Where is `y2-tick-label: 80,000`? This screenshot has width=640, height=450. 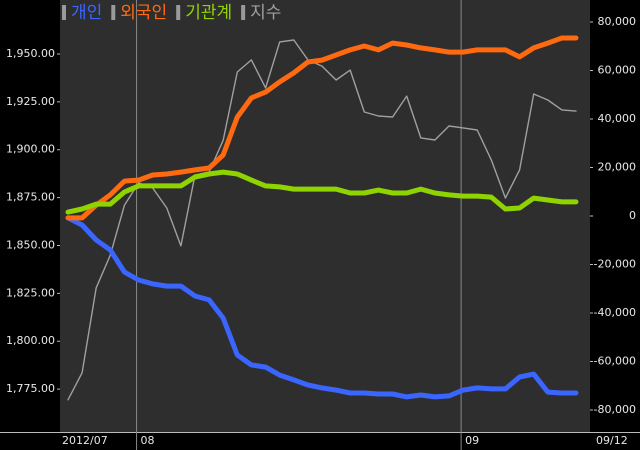
y2-tick-label: 80,000 is located at coordinates (617, 21).